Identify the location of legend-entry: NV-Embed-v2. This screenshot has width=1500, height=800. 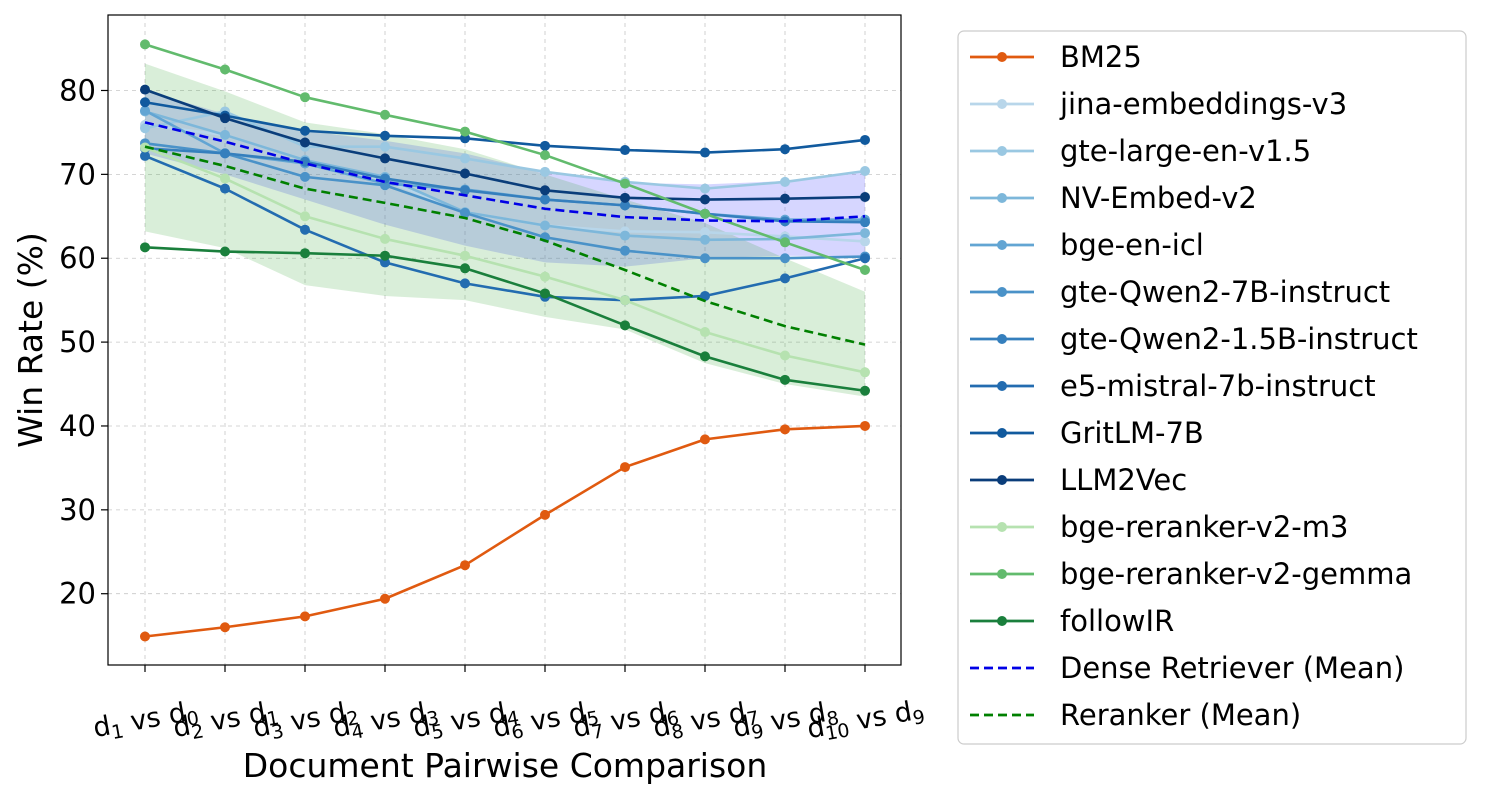
(1113, 198).